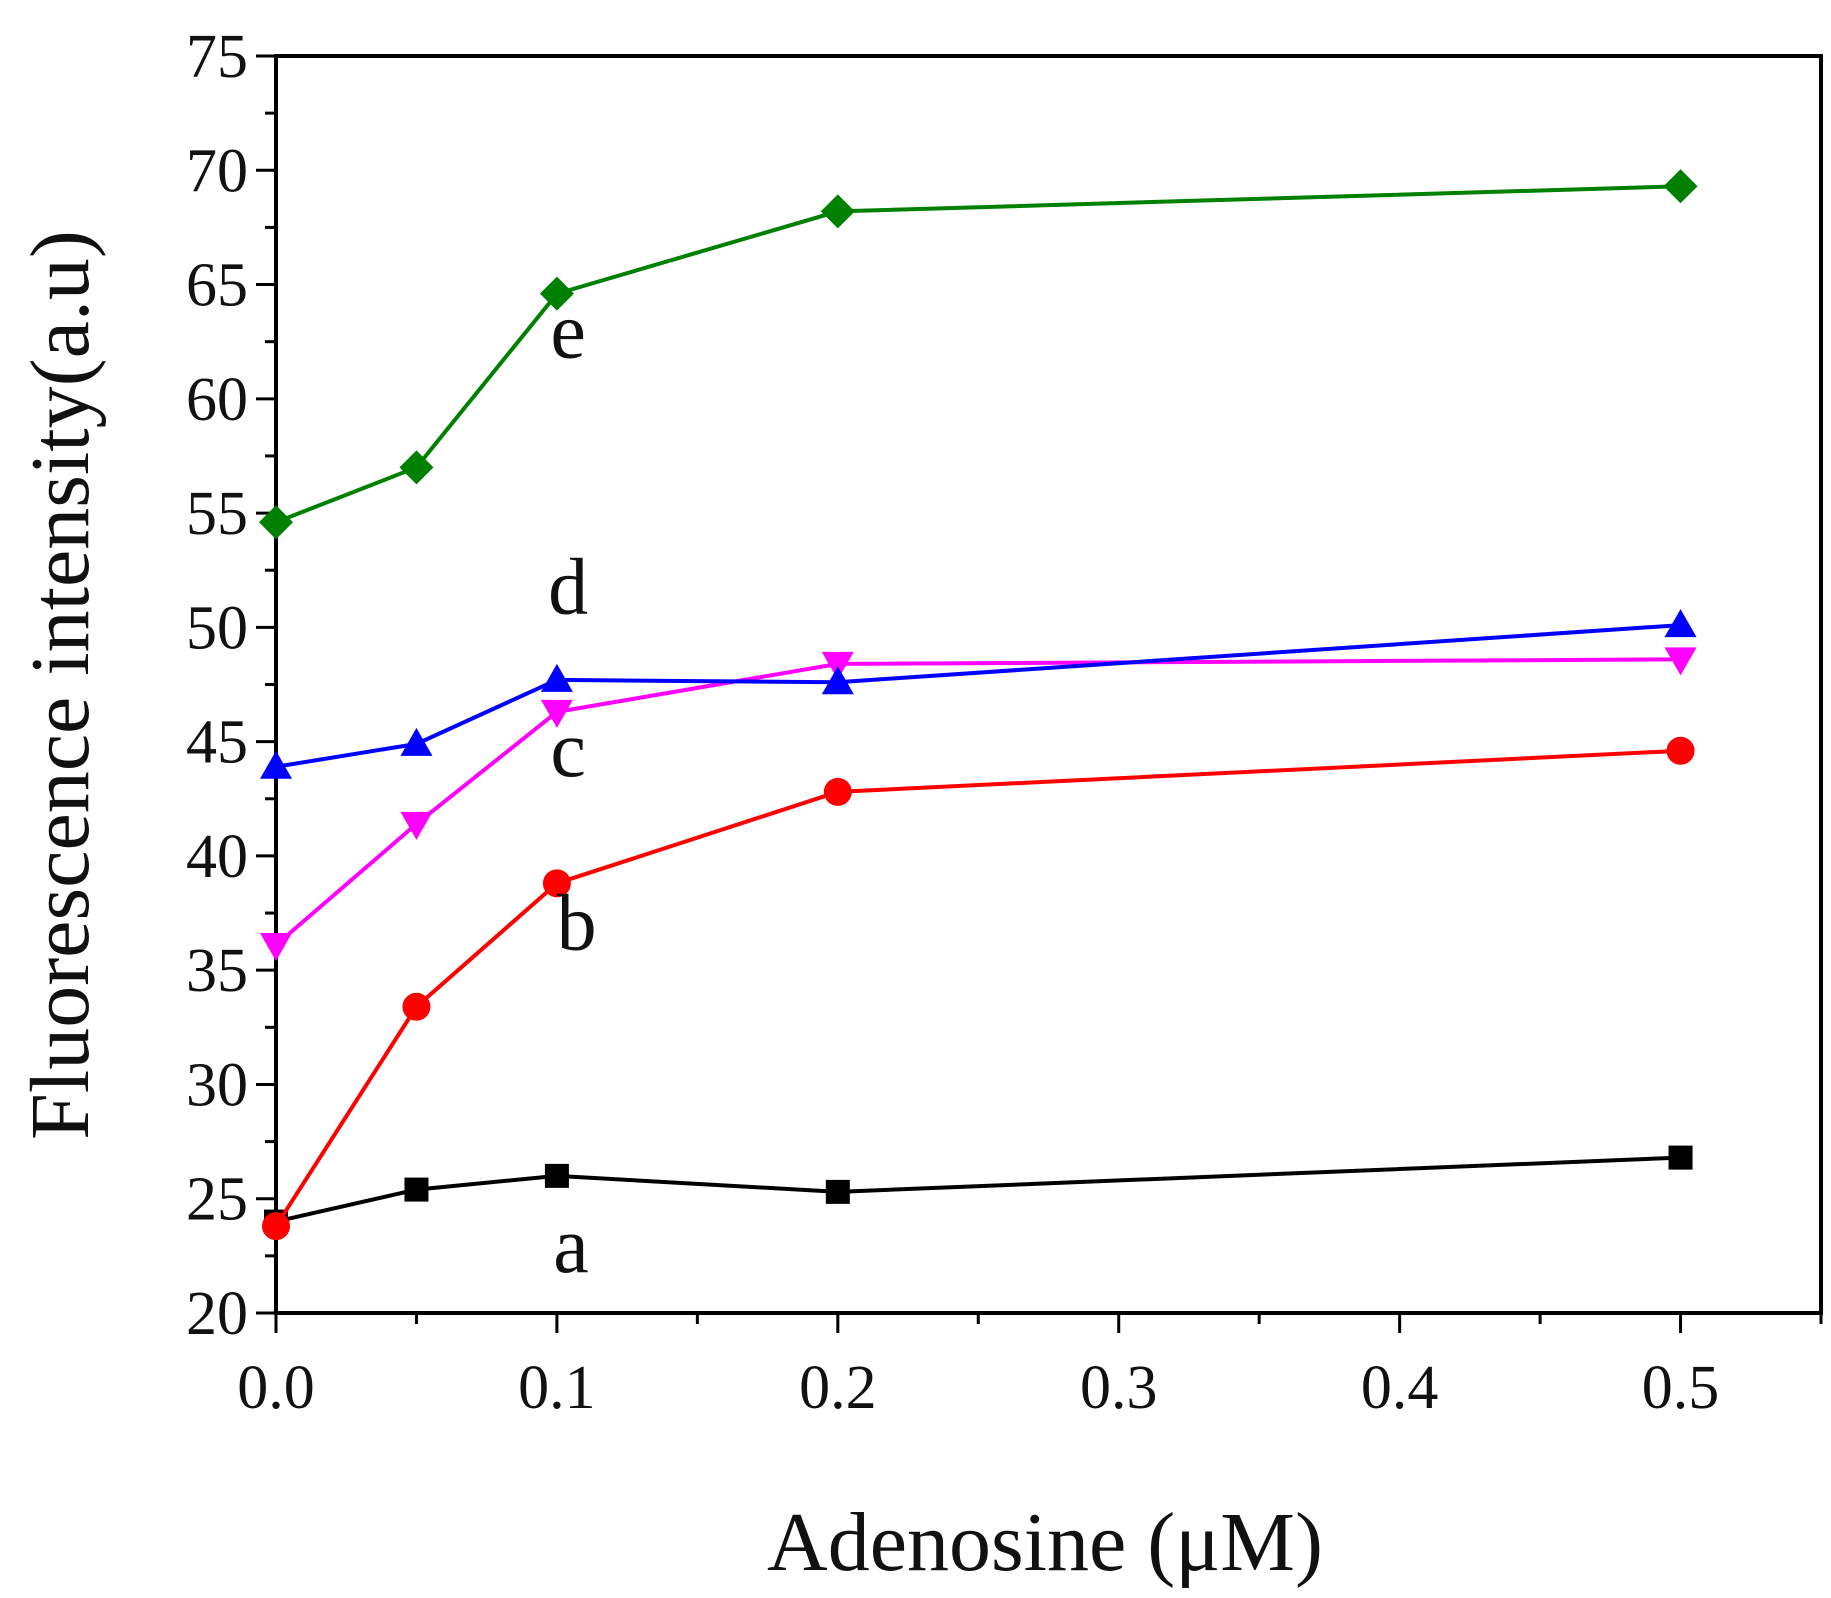 The width and height of the screenshot is (1831, 1598). Describe the element at coordinates (217, 57) in the screenshot. I see `y-tick-label: 75` at that location.